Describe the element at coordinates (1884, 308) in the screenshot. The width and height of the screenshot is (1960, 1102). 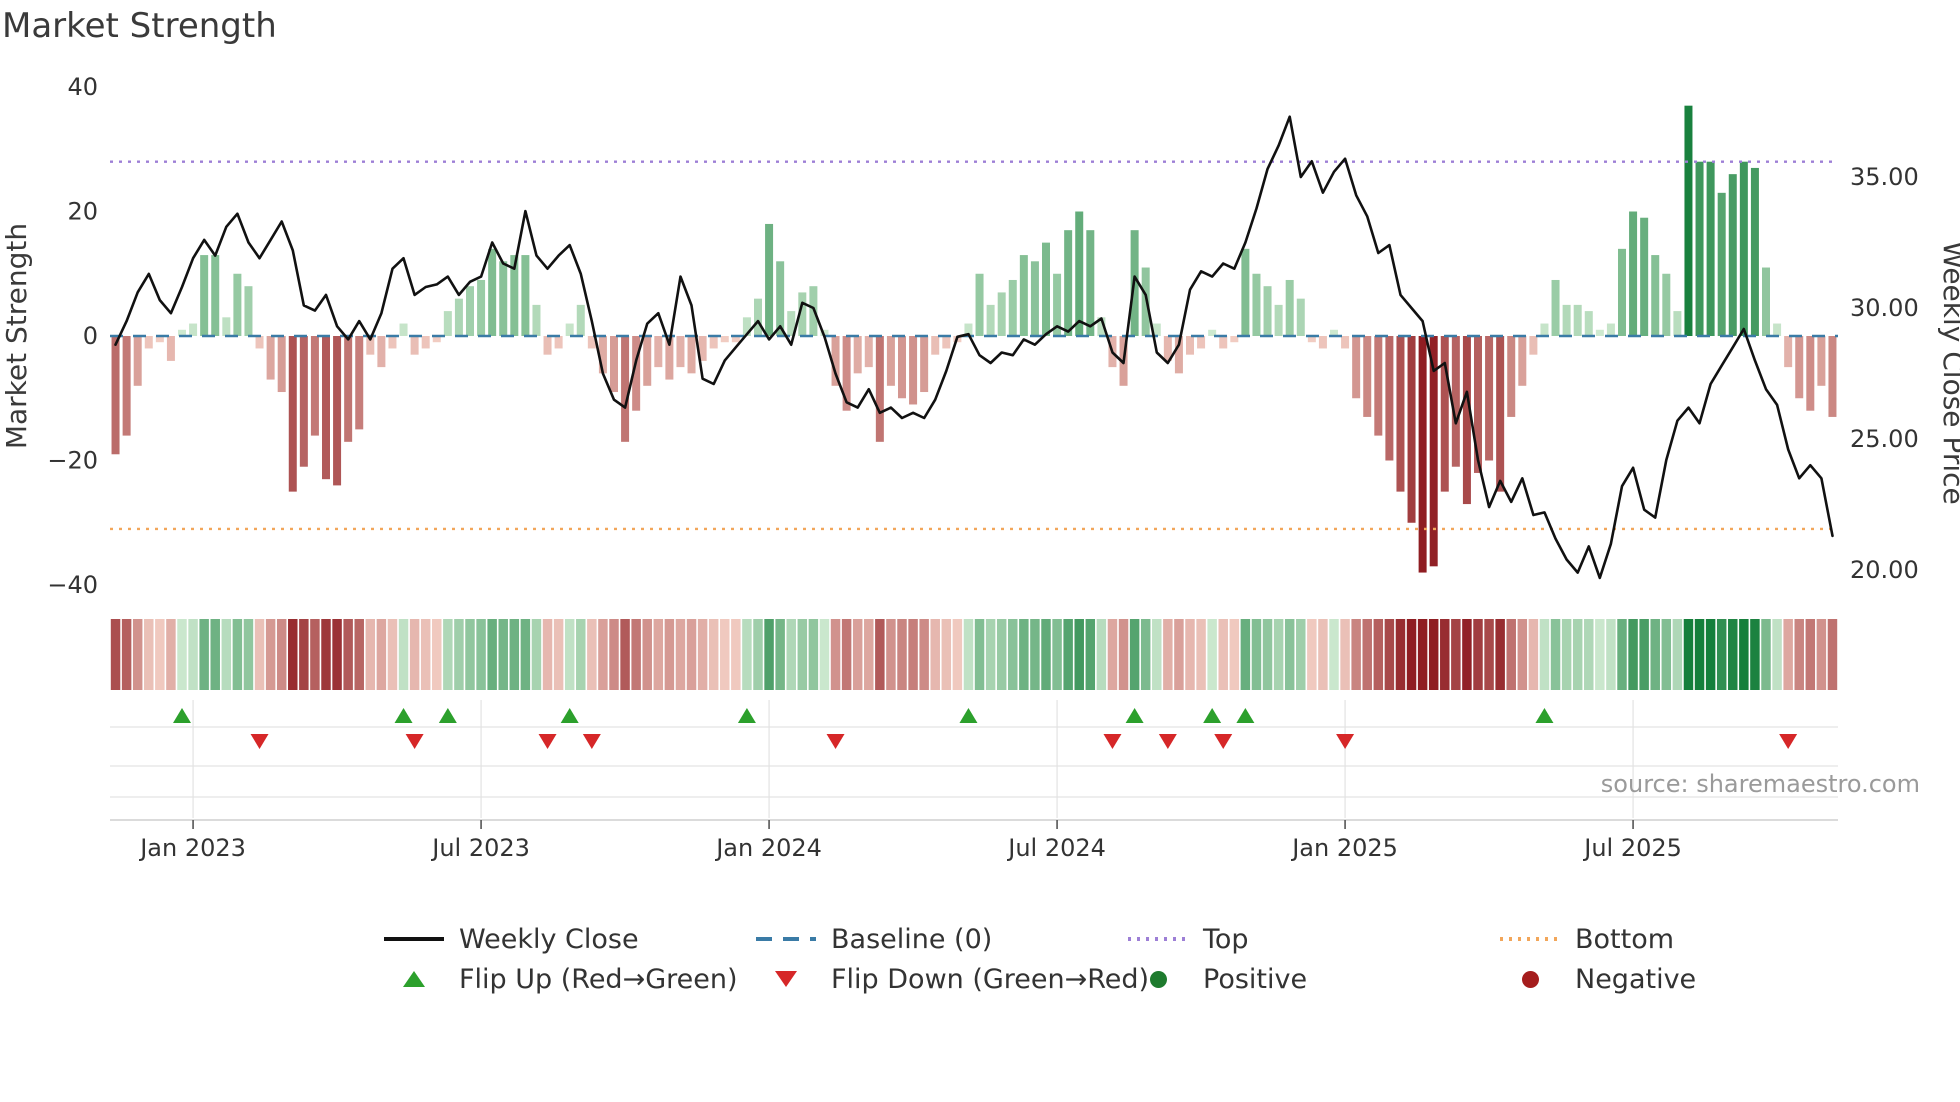
I see `price-tick-label: 30.00` at that location.